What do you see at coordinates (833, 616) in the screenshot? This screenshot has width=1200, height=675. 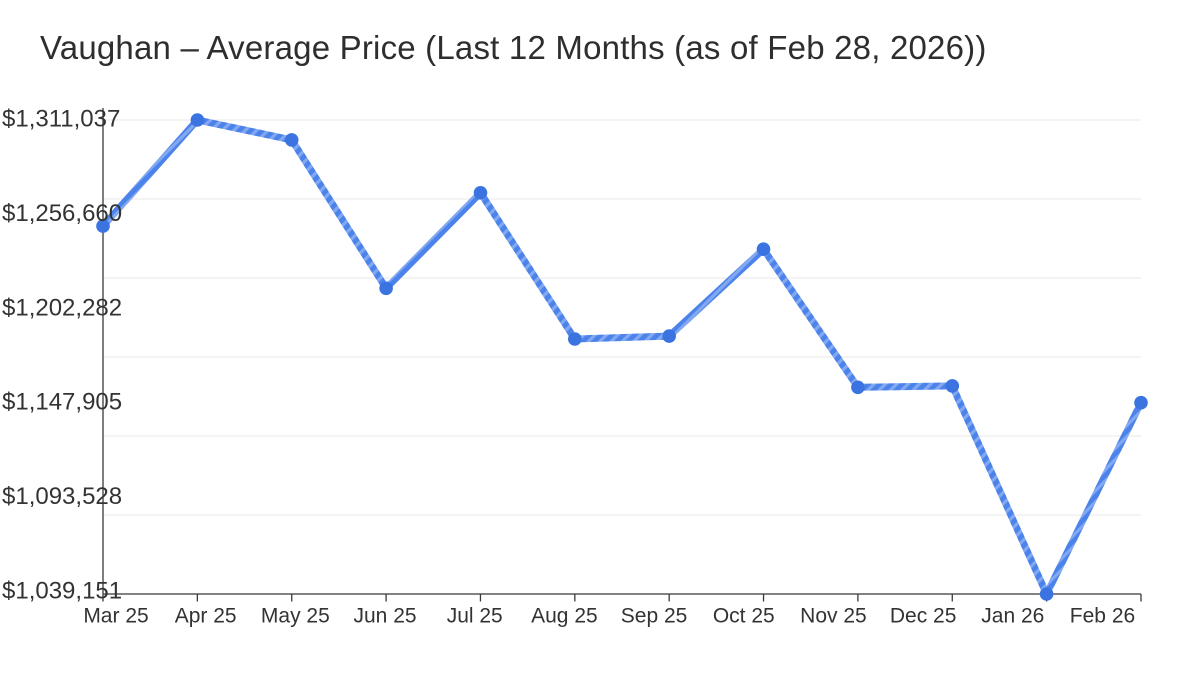 I see `x-tick-label: Nov 25` at bounding box center [833, 616].